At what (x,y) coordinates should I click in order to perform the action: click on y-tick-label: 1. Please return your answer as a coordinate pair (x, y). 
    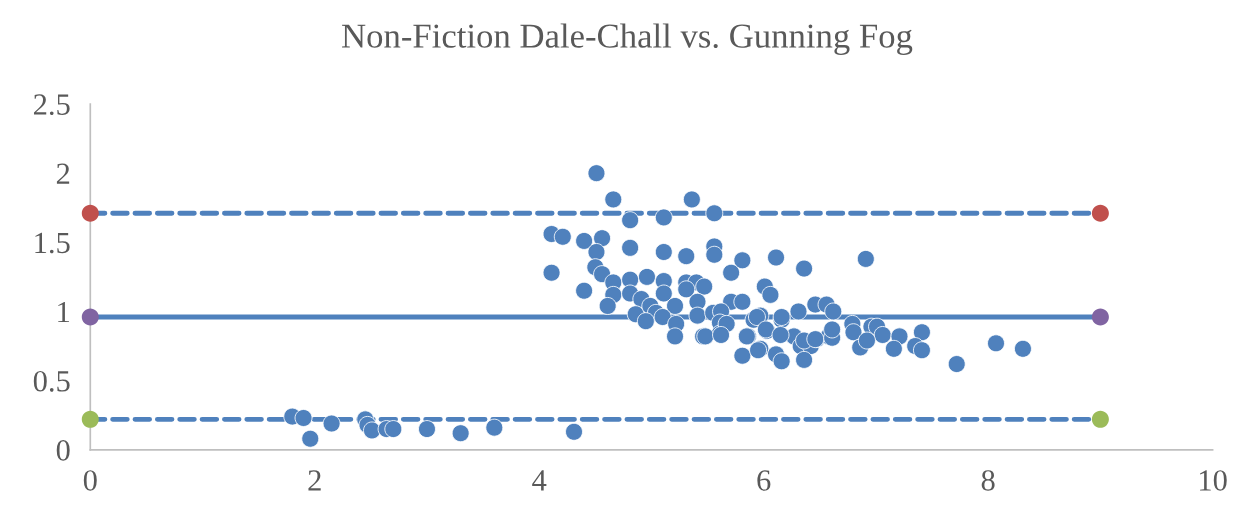
    Looking at the image, I should click on (64, 312).